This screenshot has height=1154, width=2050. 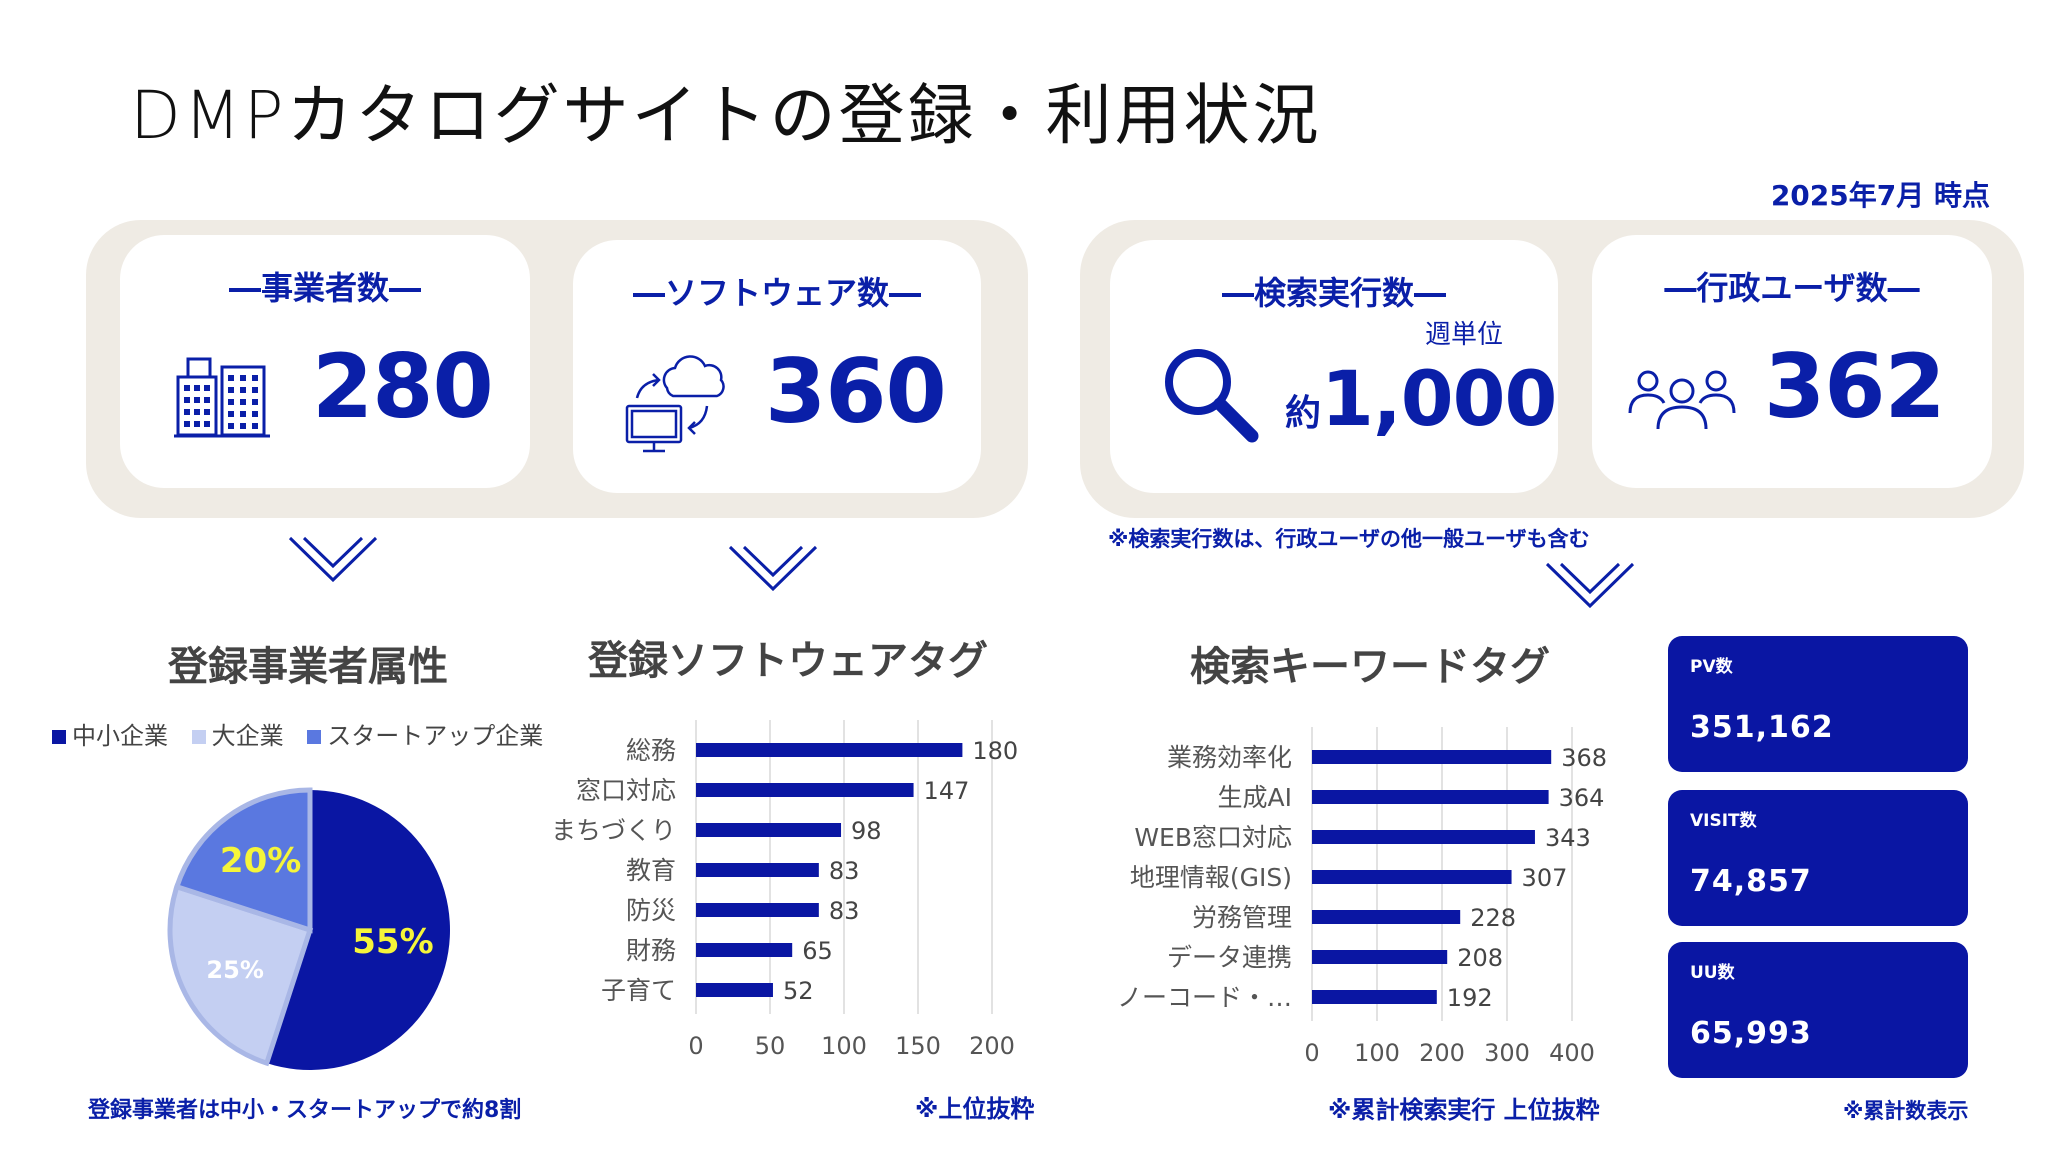 What do you see at coordinates (1370, 667) in the screenshot?
I see `keyword-tags-title: 検索キーワードタグ` at bounding box center [1370, 667].